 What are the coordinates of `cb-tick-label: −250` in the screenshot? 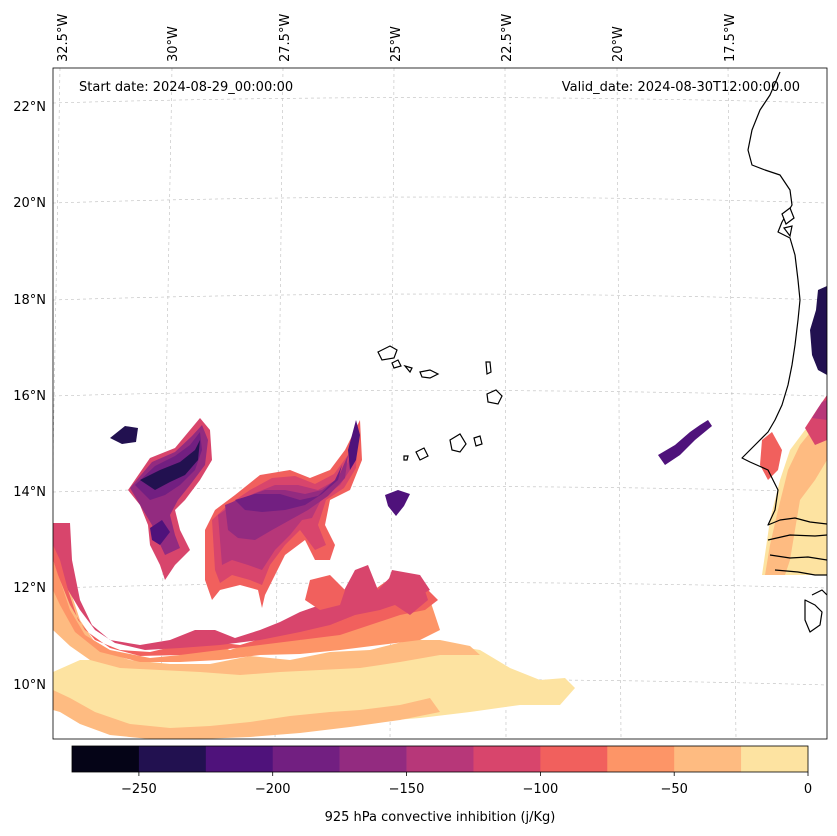 It's located at (139, 789).